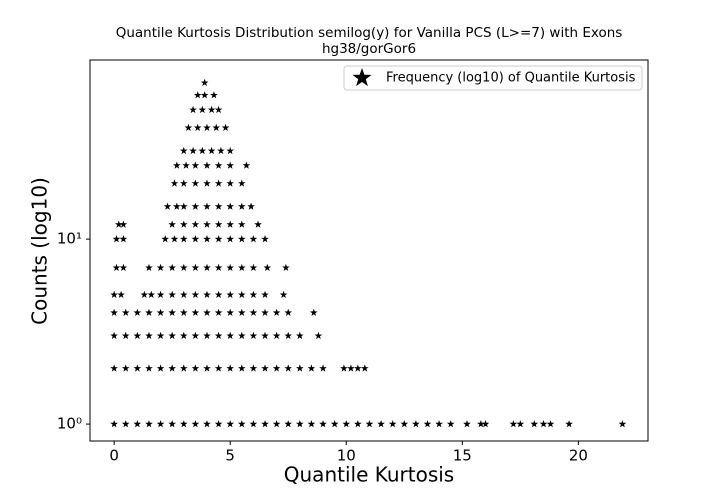  What do you see at coordinates (462, 456) in the screenshot?
I see `x-tick-label: 15` at bounding box center [462, 456].